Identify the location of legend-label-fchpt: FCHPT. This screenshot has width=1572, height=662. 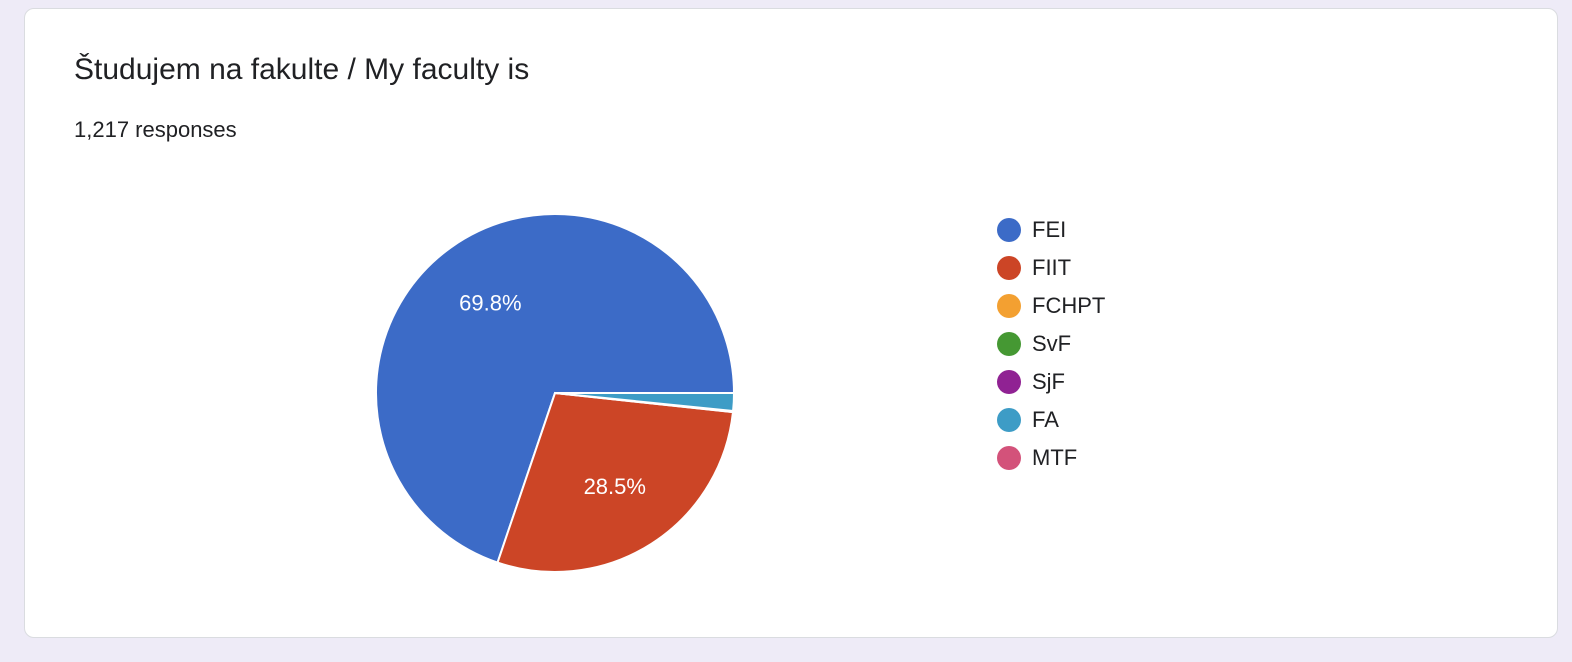
(1069, 305).